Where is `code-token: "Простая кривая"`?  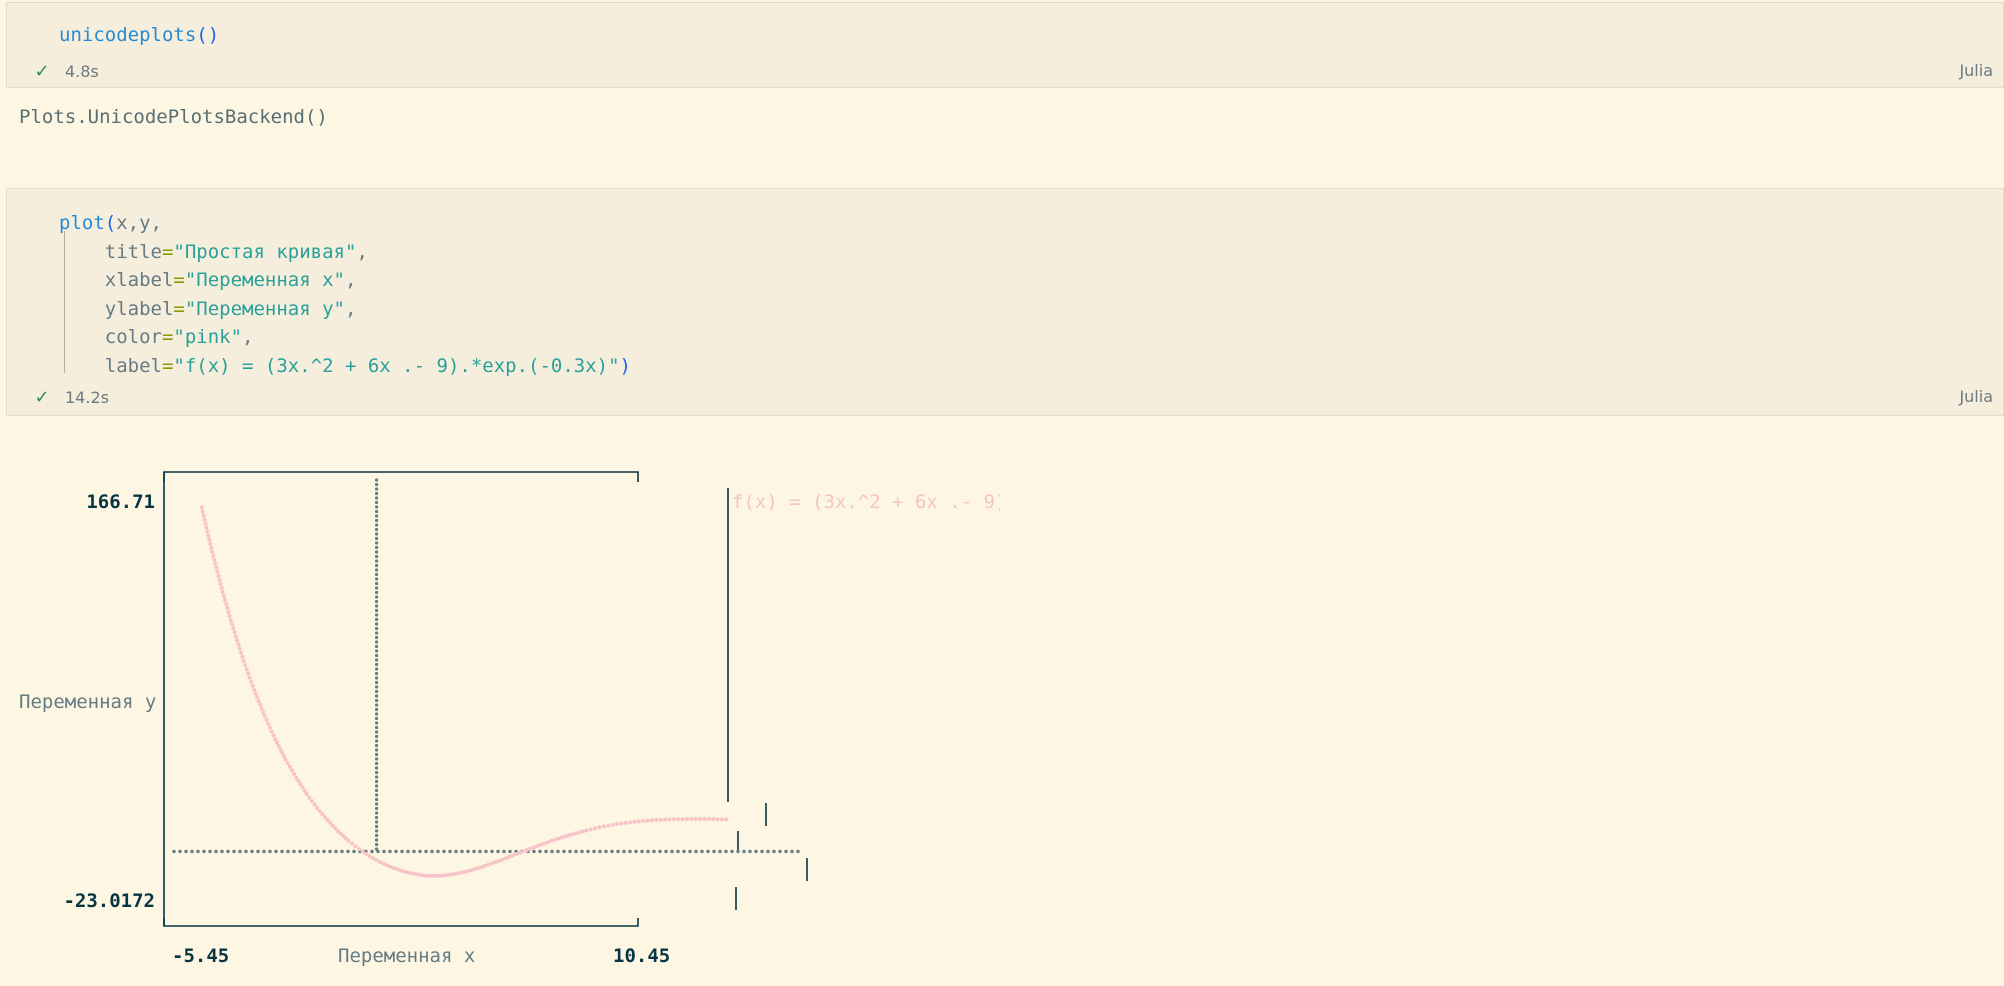
code-token: "Простая кривая" is located at coordinates (265, 251).